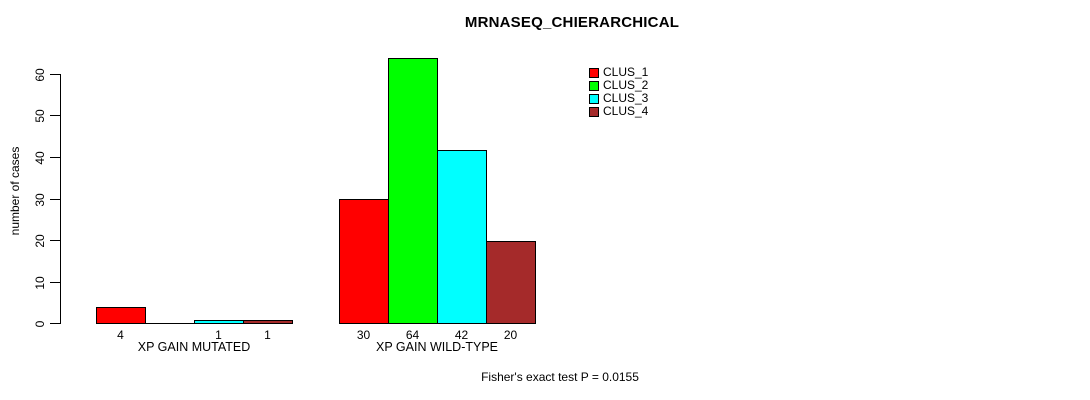 Image resolution: width=1090 pixels, height=400 pixels. What do you see at coordinates (626, 111) in the screenshot?
I see `legend-label: CLUS_4` at bounding box center [626, 111].